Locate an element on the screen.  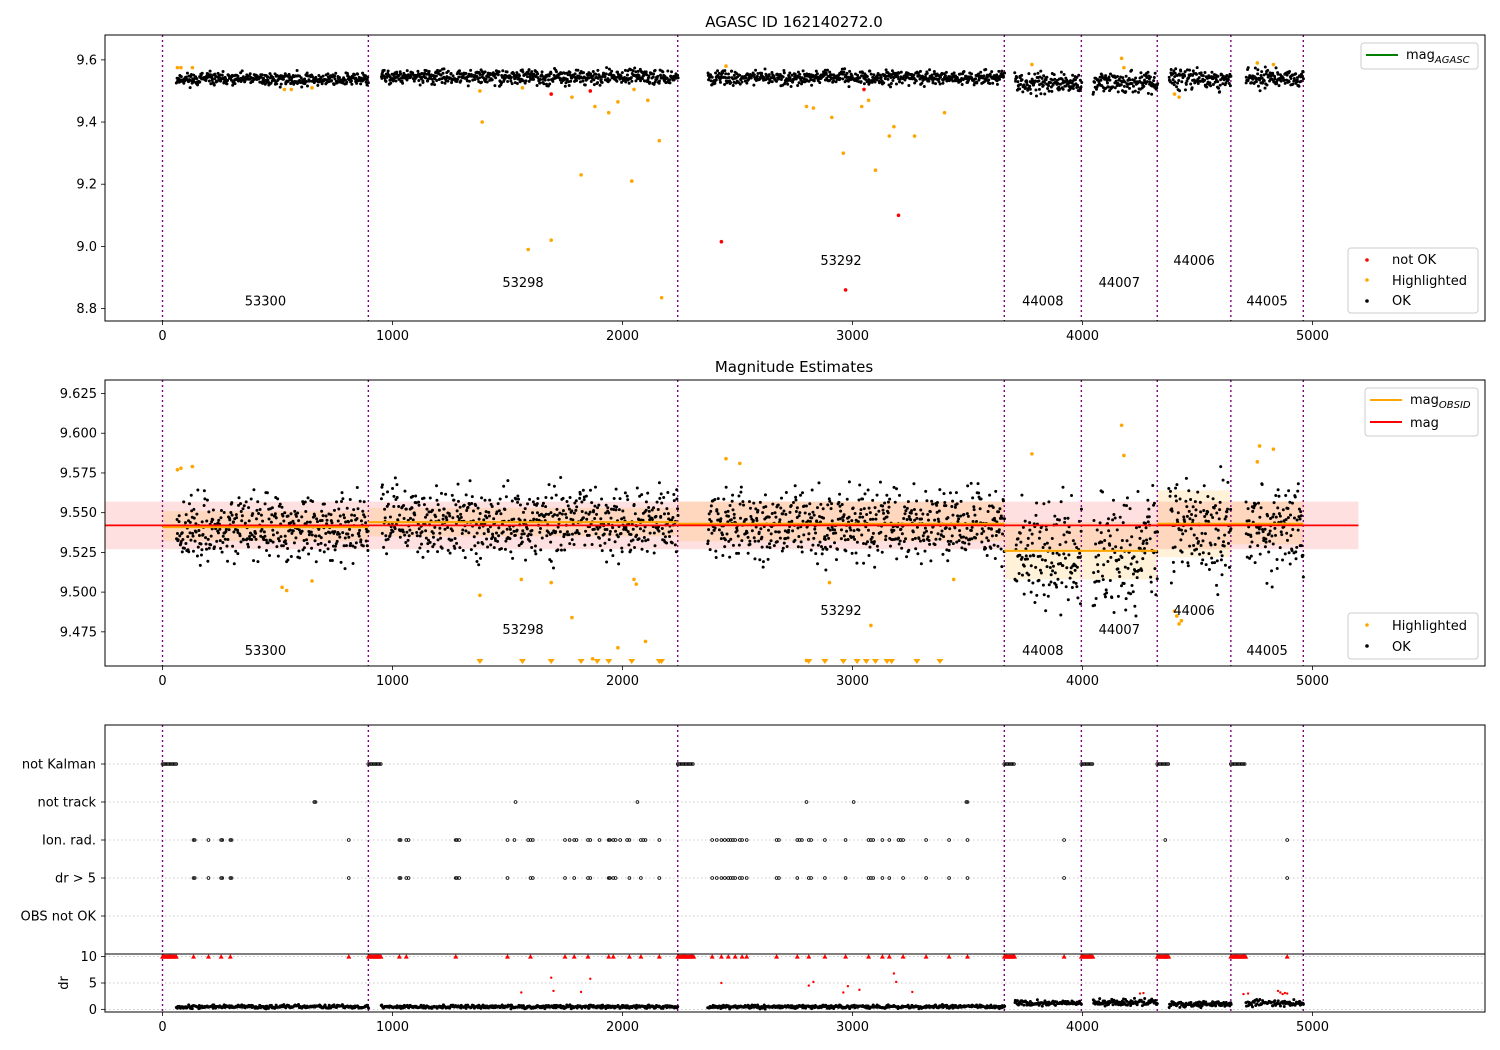
y-tick-label: 9.625 is located at coordinates (78, 394).